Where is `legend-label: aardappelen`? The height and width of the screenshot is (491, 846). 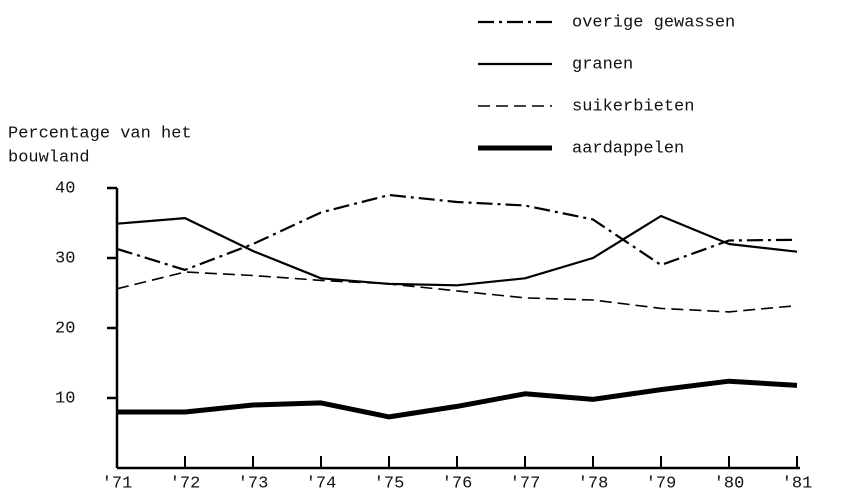 legend-label: aardappelen is located at coordinates (628, 148).